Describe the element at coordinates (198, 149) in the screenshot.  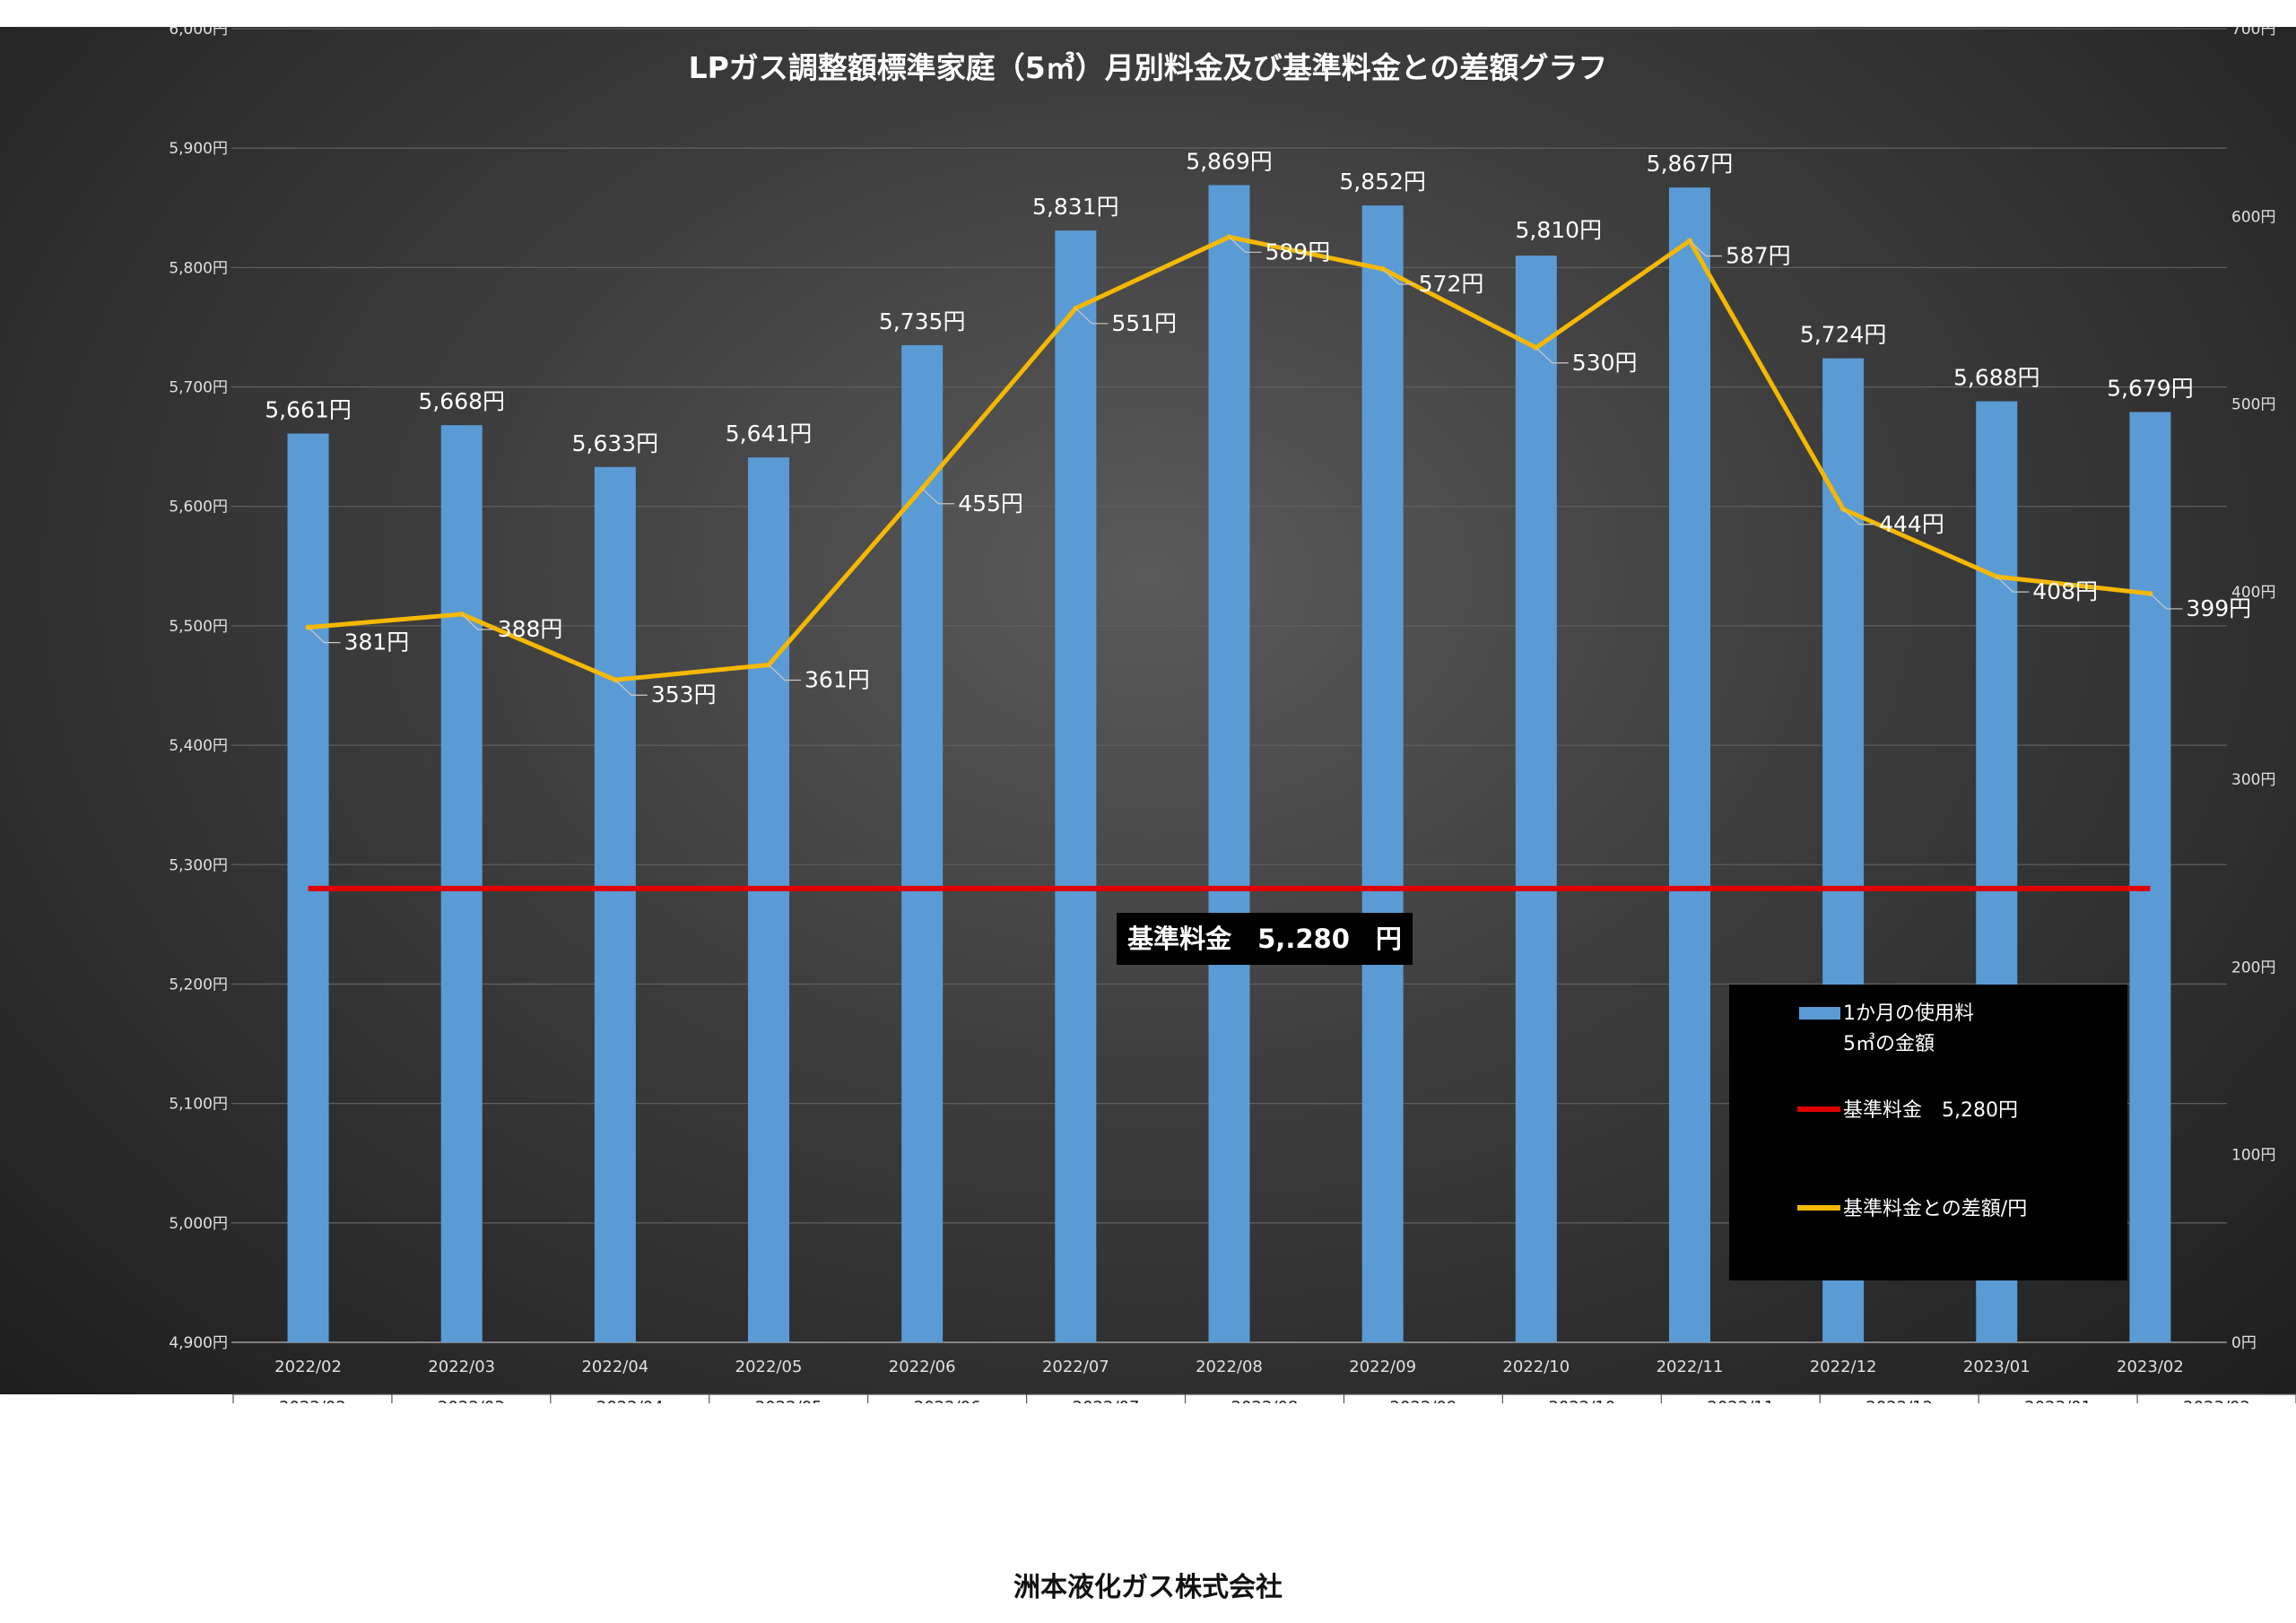
I see `y-left-tick-label: 5,900円` at that location.